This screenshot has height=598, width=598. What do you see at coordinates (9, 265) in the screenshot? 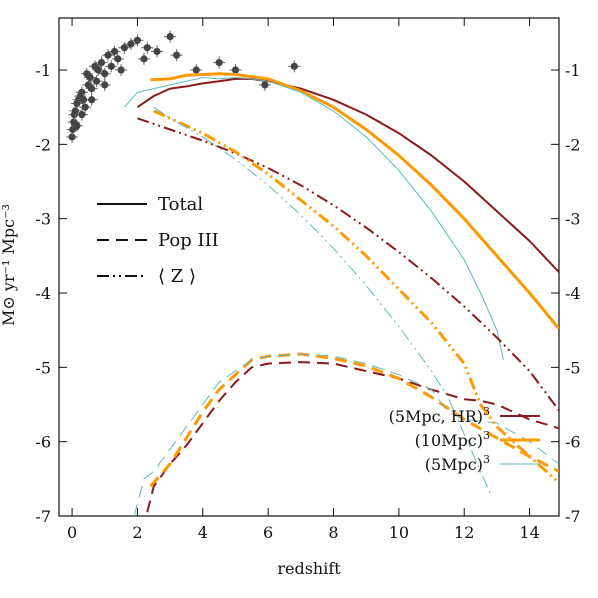
I see `y-axis-label: M⊙ yr⁻¹ Mpc⁻³` at bounding box center [9, 265].